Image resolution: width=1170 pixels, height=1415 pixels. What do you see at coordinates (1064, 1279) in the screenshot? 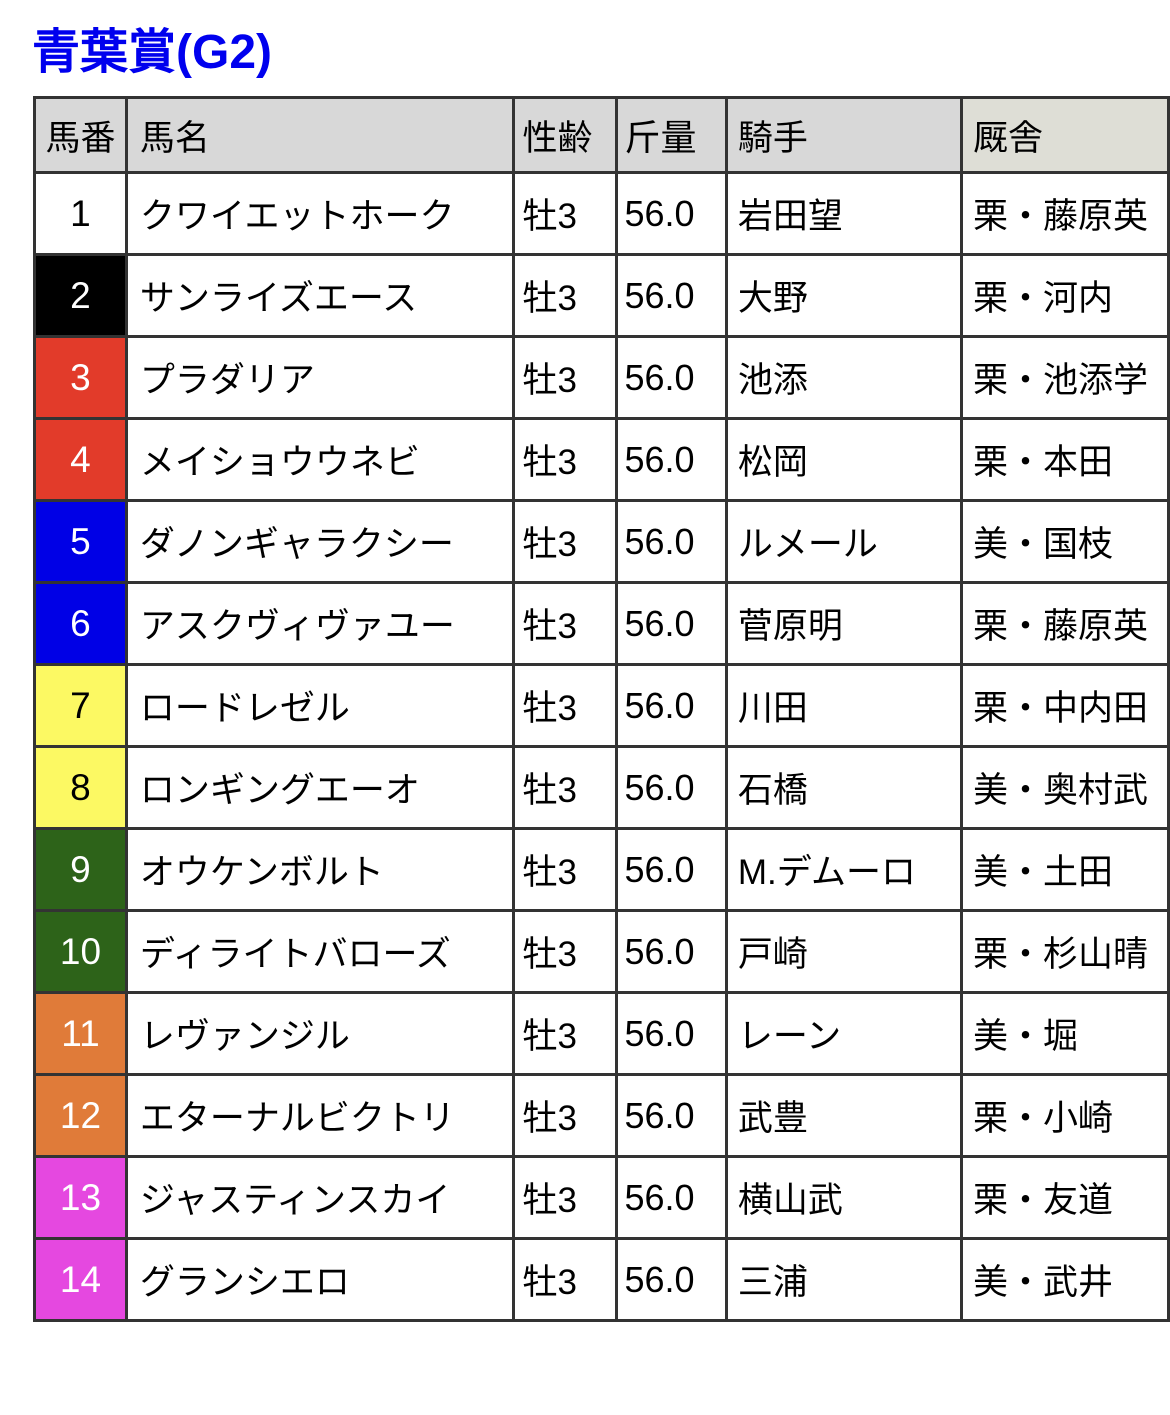
I see `stable-cell: 美・武井` at bounding box center [1064, 1279].